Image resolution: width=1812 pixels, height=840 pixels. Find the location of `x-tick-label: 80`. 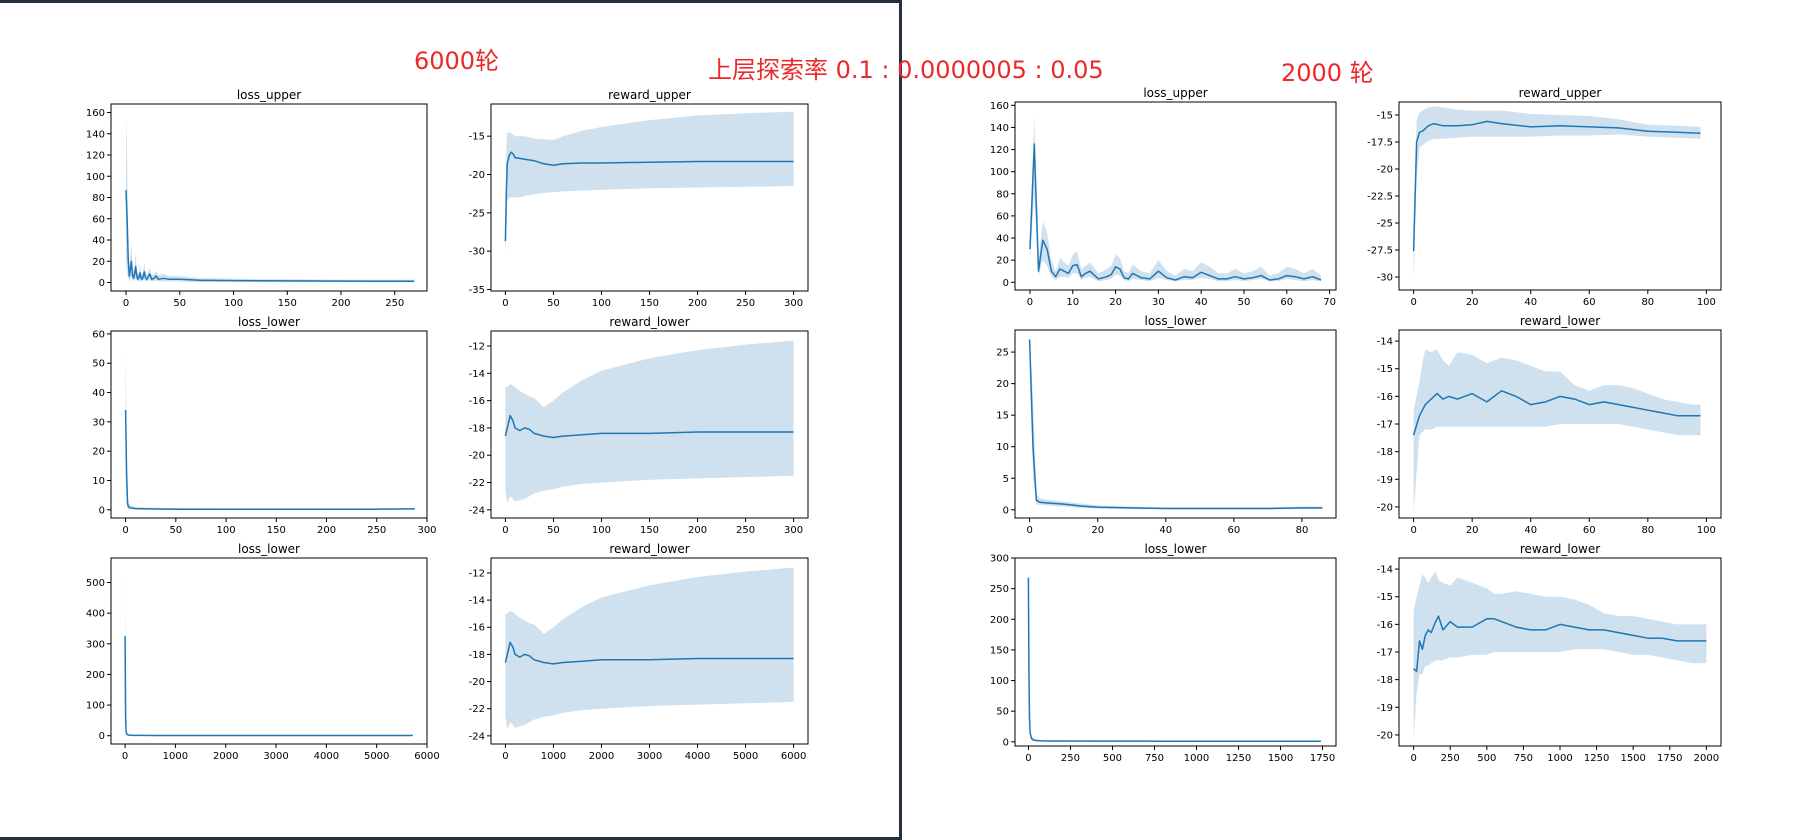

x-tick-label: 80 is located at coordinates (1647, 530).